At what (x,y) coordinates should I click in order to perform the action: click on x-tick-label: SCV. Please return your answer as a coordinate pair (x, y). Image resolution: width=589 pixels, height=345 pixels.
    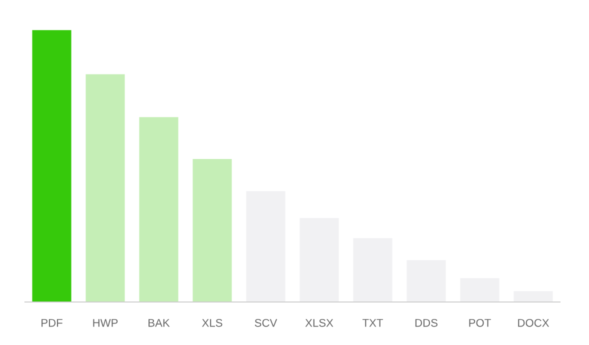
    Looking at the image, I should click on (266, 322).